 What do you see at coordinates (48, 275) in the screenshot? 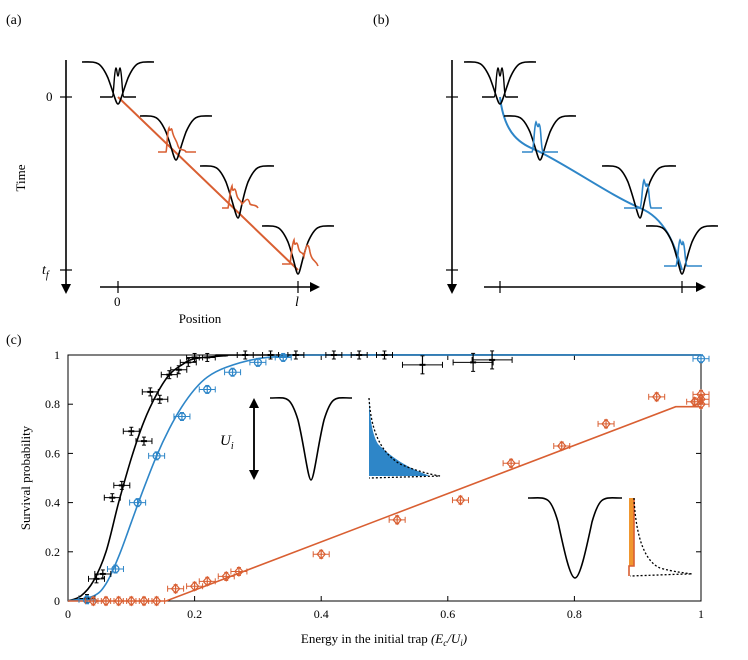
I see `tf-sub: f` at bounding box center [48, 275].